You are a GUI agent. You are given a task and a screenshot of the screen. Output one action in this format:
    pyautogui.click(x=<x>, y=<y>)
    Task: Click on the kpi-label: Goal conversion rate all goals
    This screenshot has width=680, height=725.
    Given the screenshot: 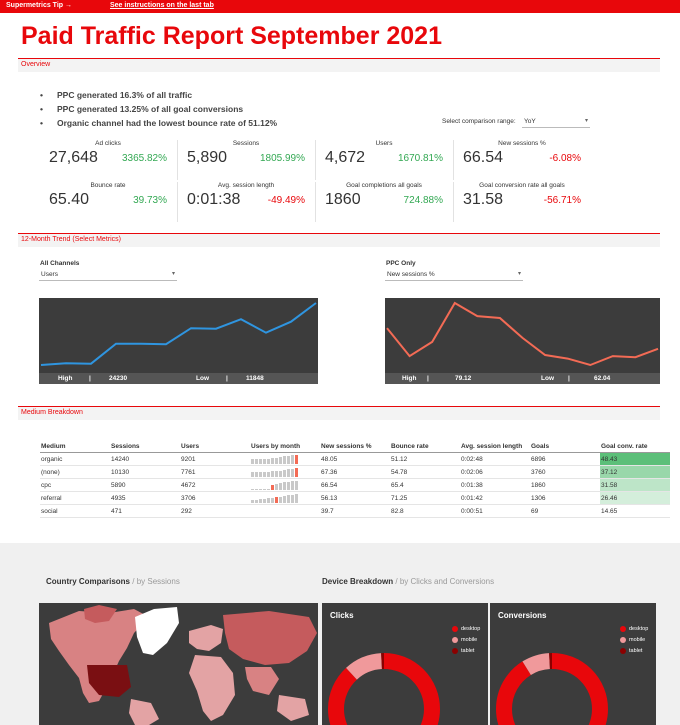 What is the action you would take?
    pyautogui.click(x=522, y=185)
    